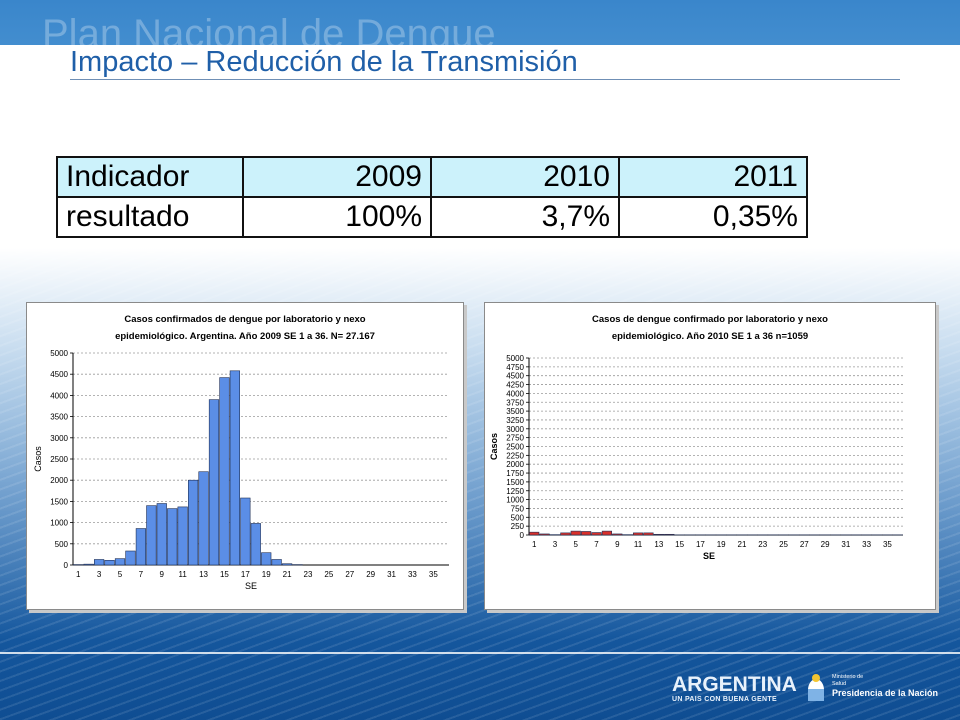  What do you see at coordinates (638, 544) in the screenshot?
I see `x-tick-label: 11` at bounding box center [638, 544].